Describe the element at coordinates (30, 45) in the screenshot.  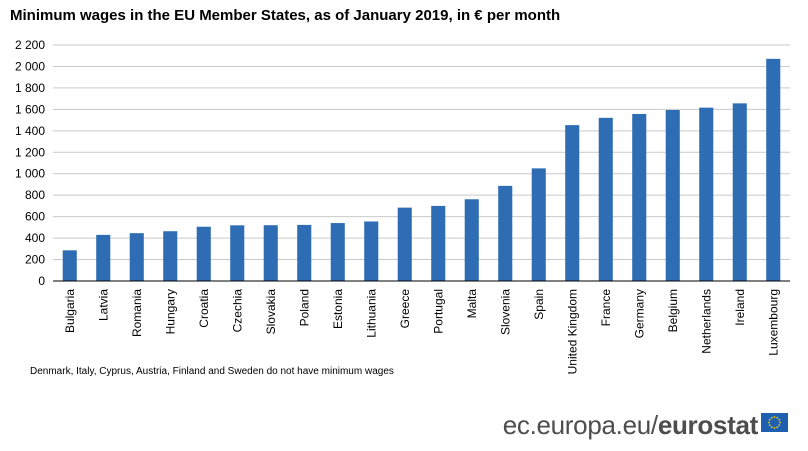
I see `y-tick-label: 2 200` at that location.